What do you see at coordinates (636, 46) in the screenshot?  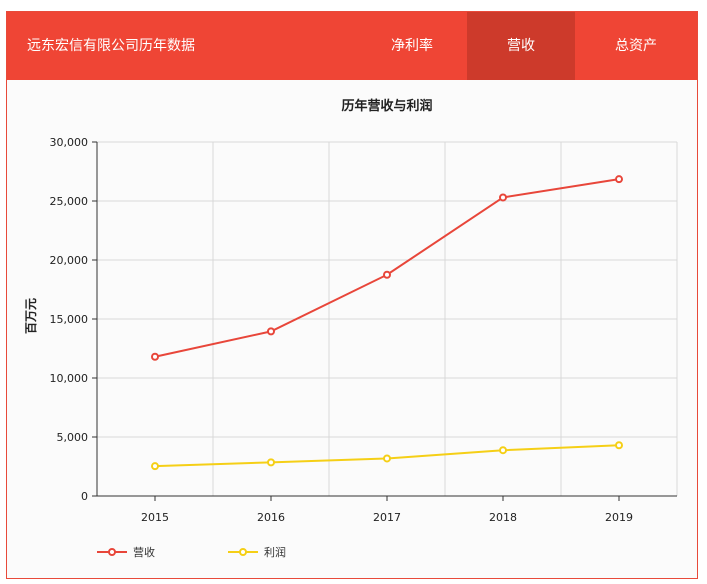 I see `tab-total-assets: 总资产` at bounding box center [636, 46].